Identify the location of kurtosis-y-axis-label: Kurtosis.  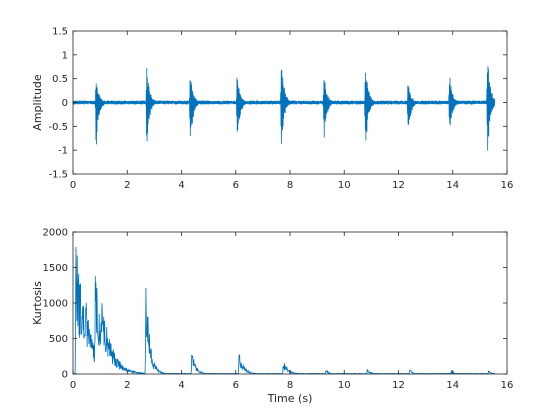
(37, 303).